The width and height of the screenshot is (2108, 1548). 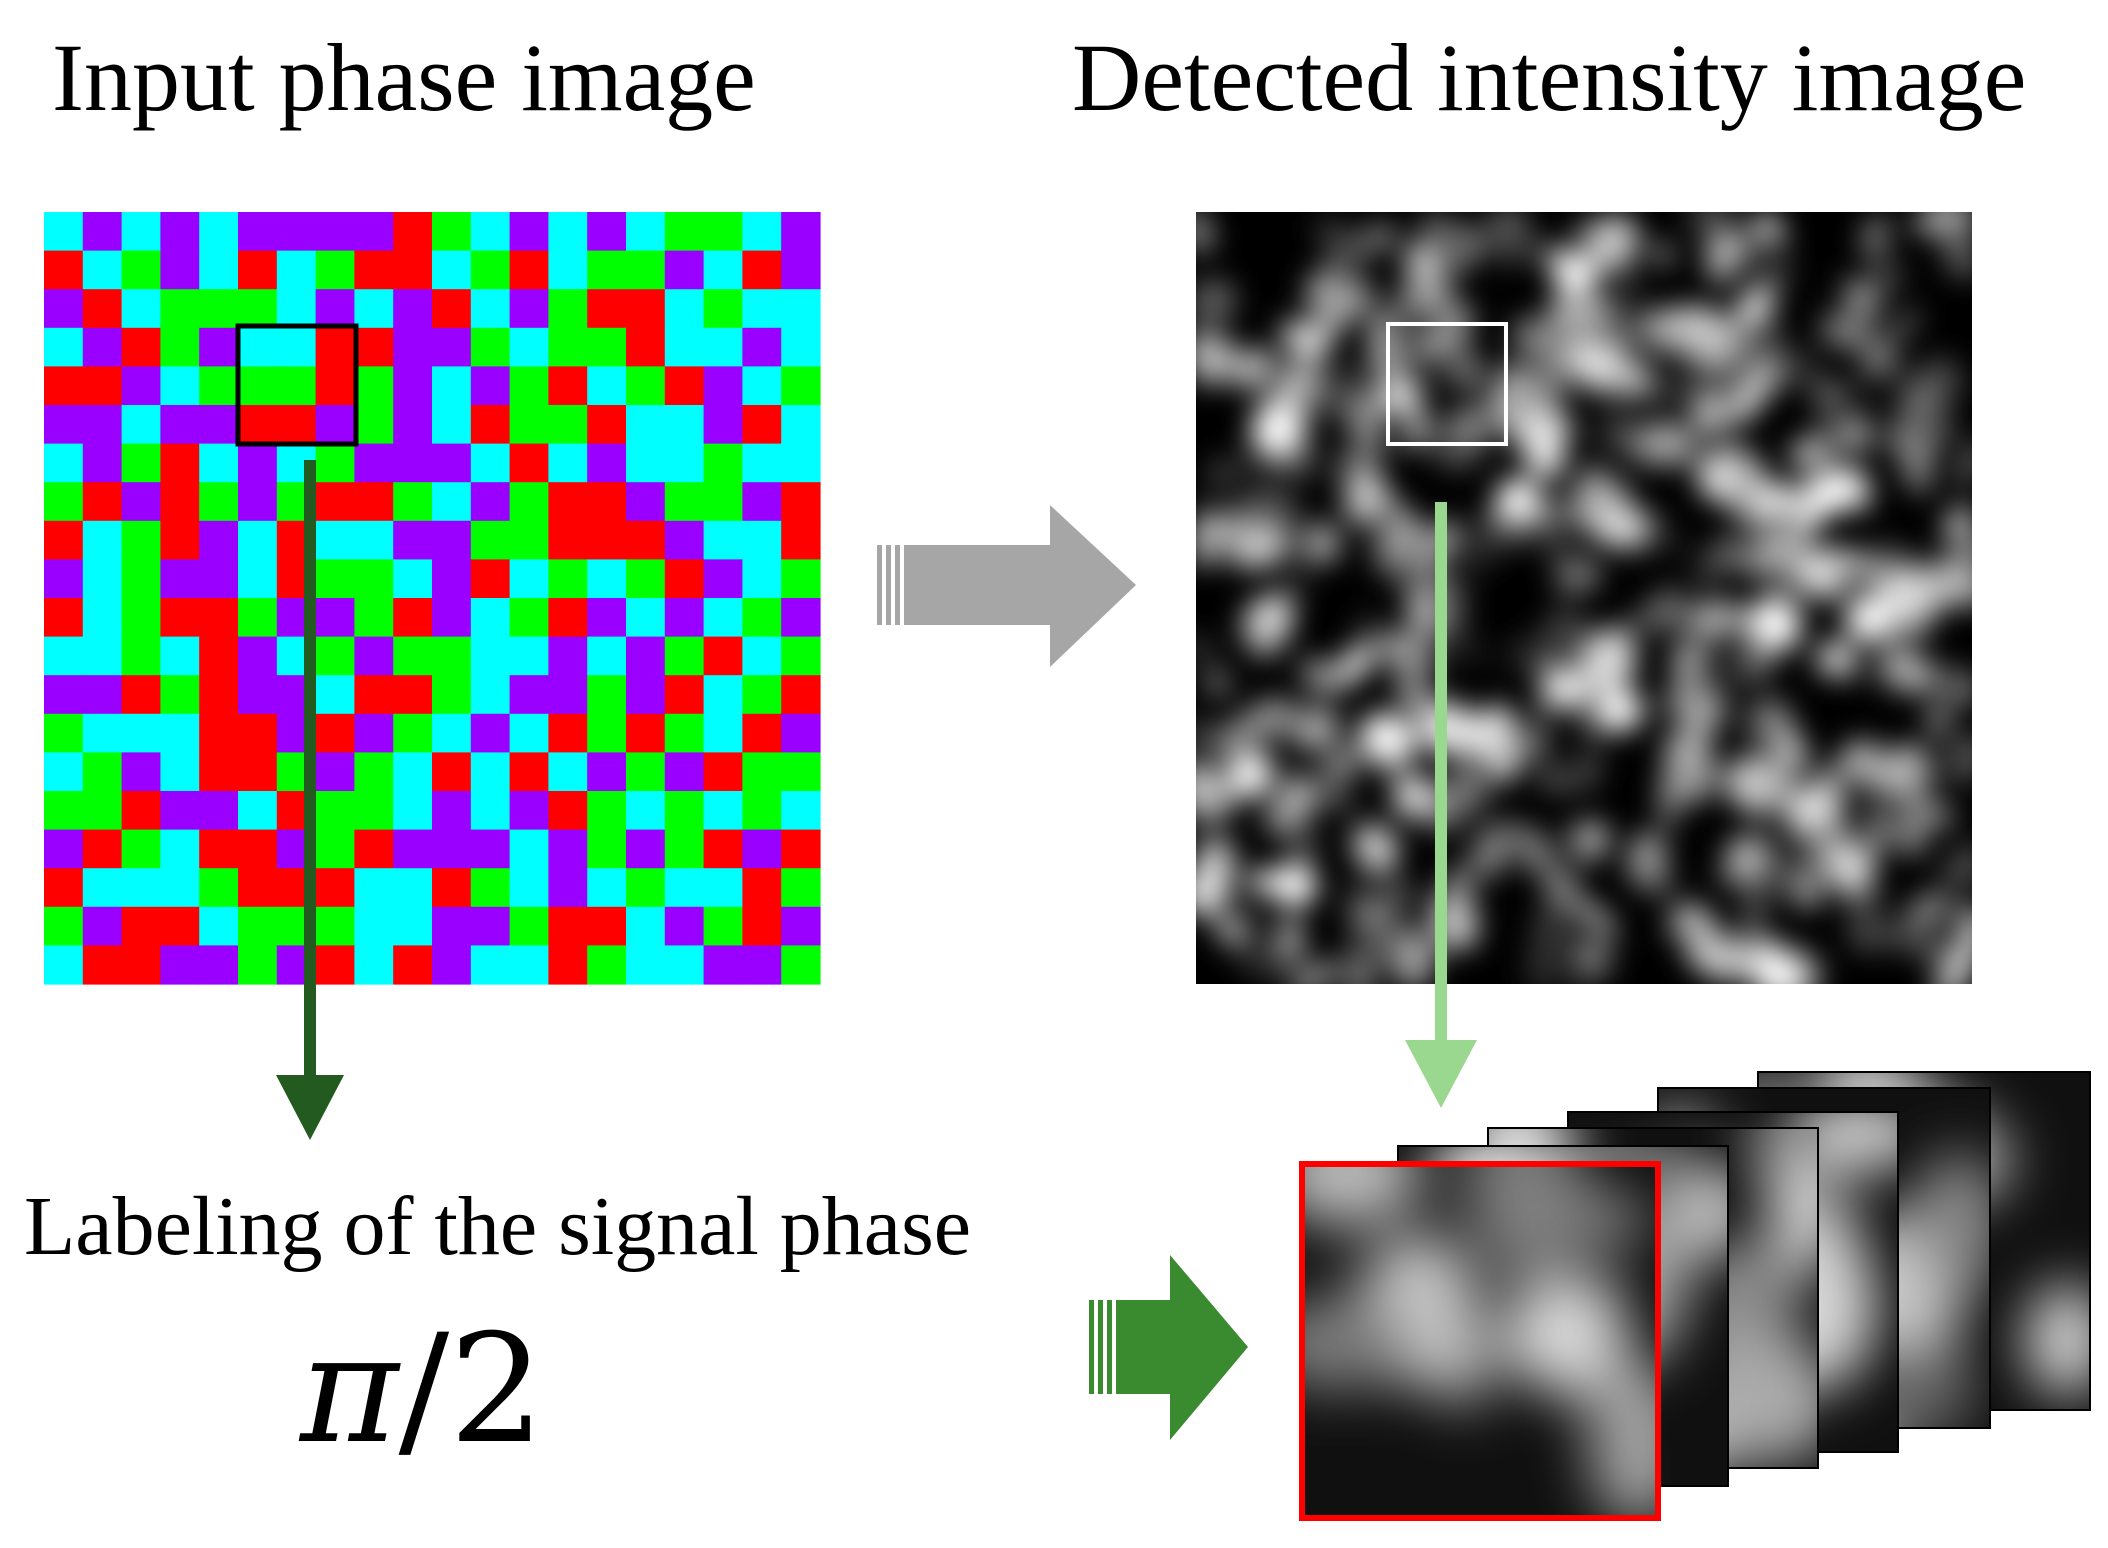 I want to click on labeling-title: Labeling of the signal phase, so click(x=498, y=1226).